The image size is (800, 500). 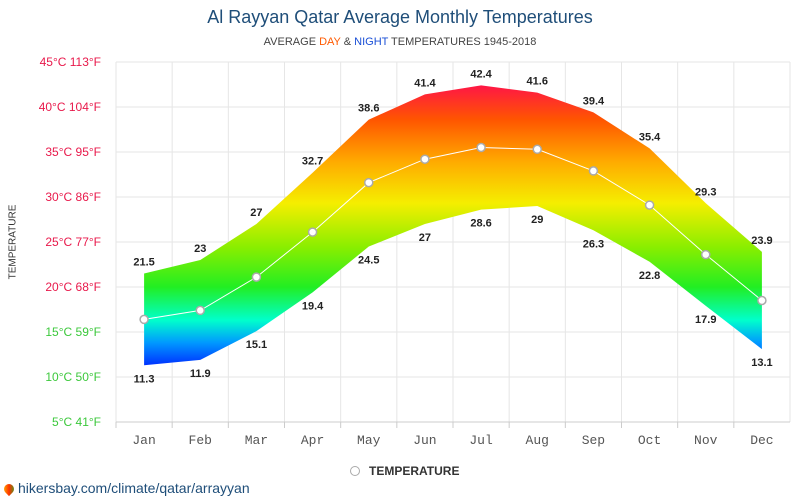 I want to click on high-value-label: 27, so click(x=256, y=213).